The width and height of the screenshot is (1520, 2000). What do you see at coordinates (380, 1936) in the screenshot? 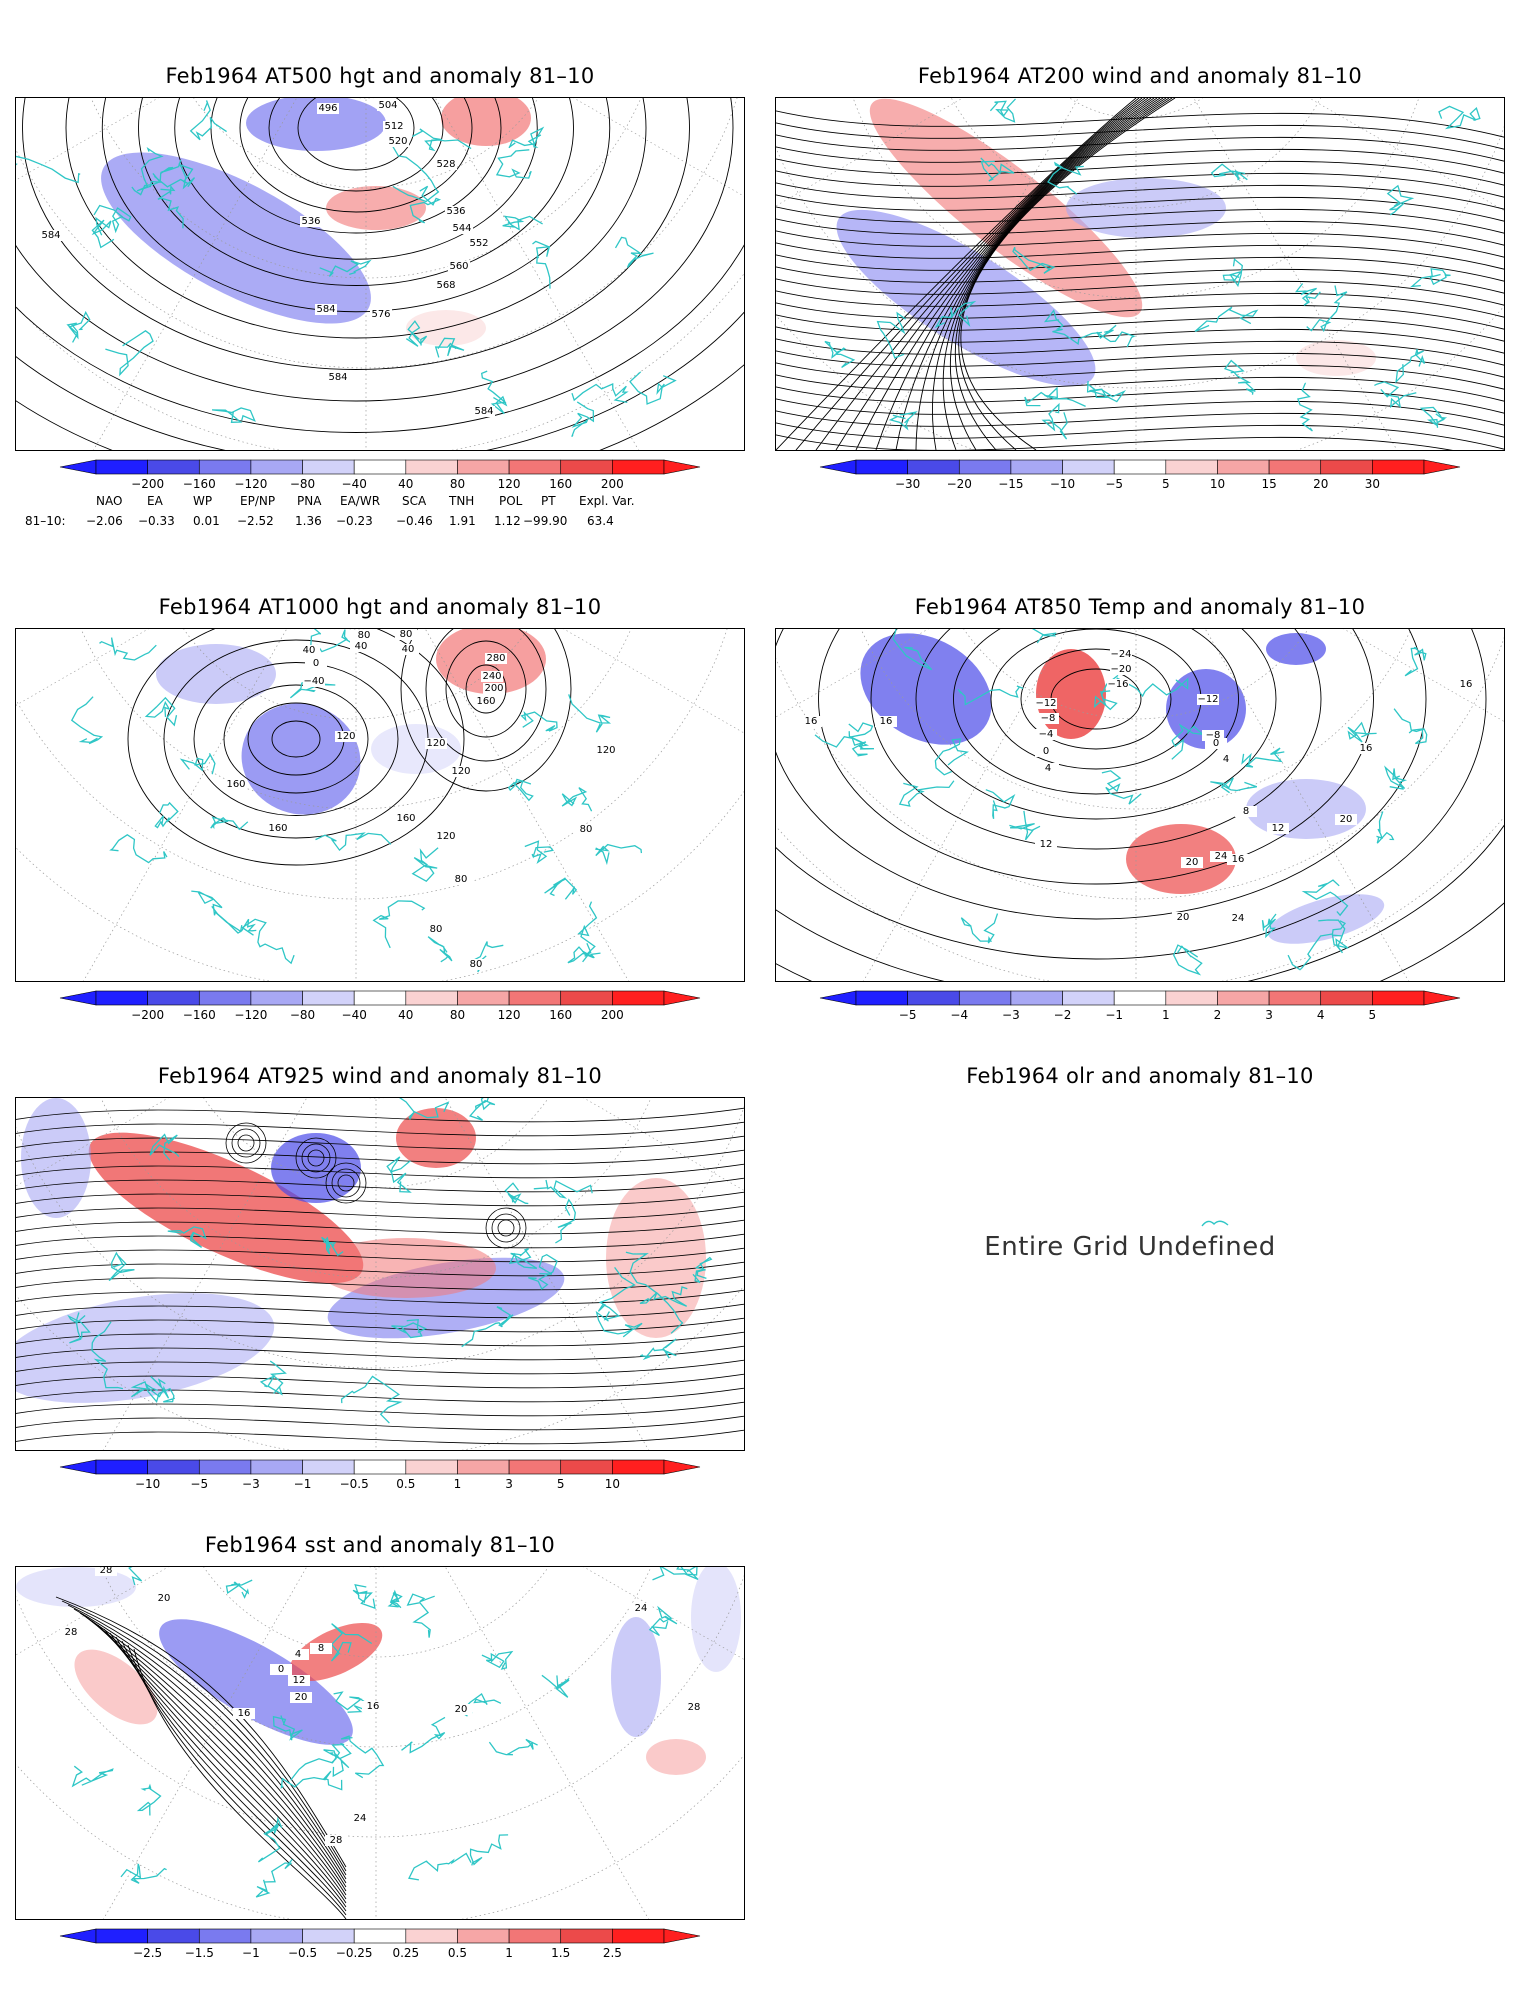
I see `colorbar-svg` at bounding box center [380, 1936].